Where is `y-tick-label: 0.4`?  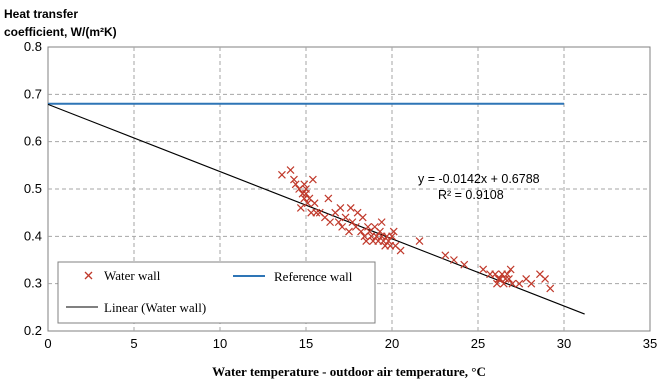
y-tick-label: 0.4 is located at coordinates (33, 235).